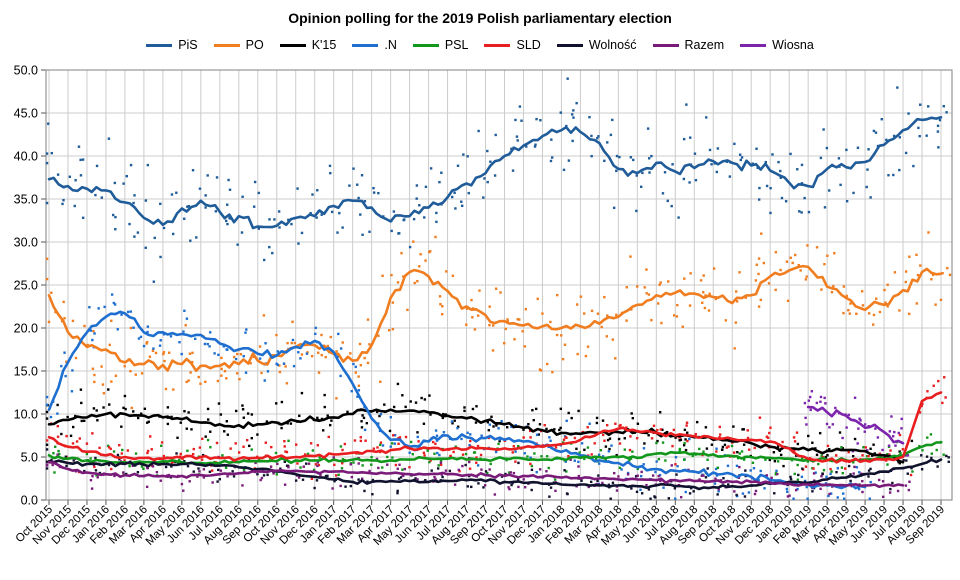  Describe the element at coordinates (528, 45) in the screenshot. I see `legend-label-sld: SLD` at that location.